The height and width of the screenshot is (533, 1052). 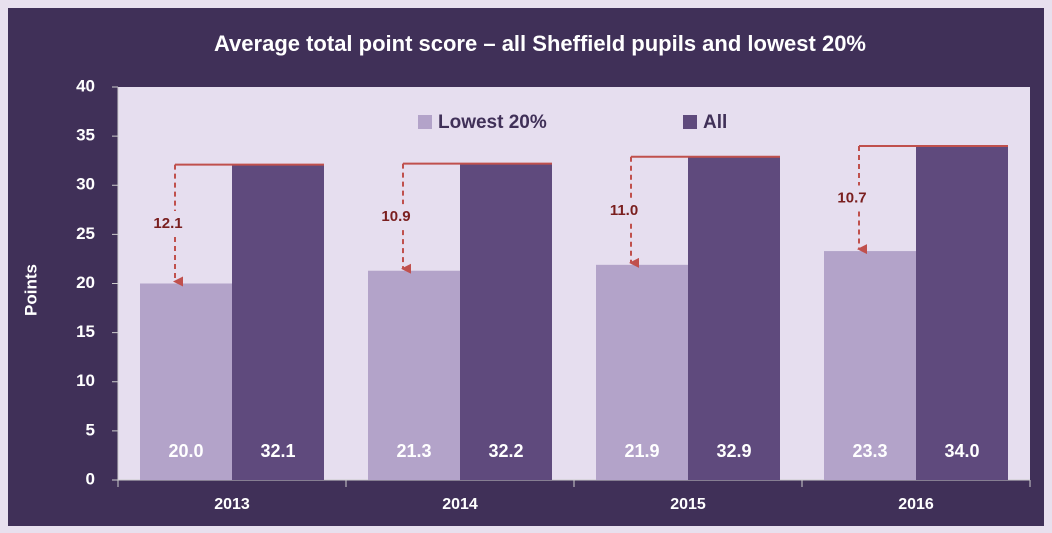 What do you see at coordinates (961, 451) in the screenshot?
I see `value-label: 34.0` at bounding box center [961, 451].